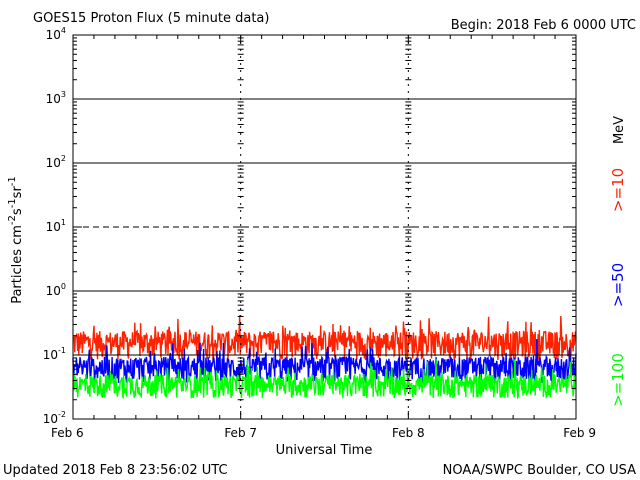 Image resolution: width=640 pixels, height=480 pixels. What do you see at coordinates (240, 433) in the screenshot?
I see `x-tick-label-1: Feb 7` at bounding box center [240, 433].